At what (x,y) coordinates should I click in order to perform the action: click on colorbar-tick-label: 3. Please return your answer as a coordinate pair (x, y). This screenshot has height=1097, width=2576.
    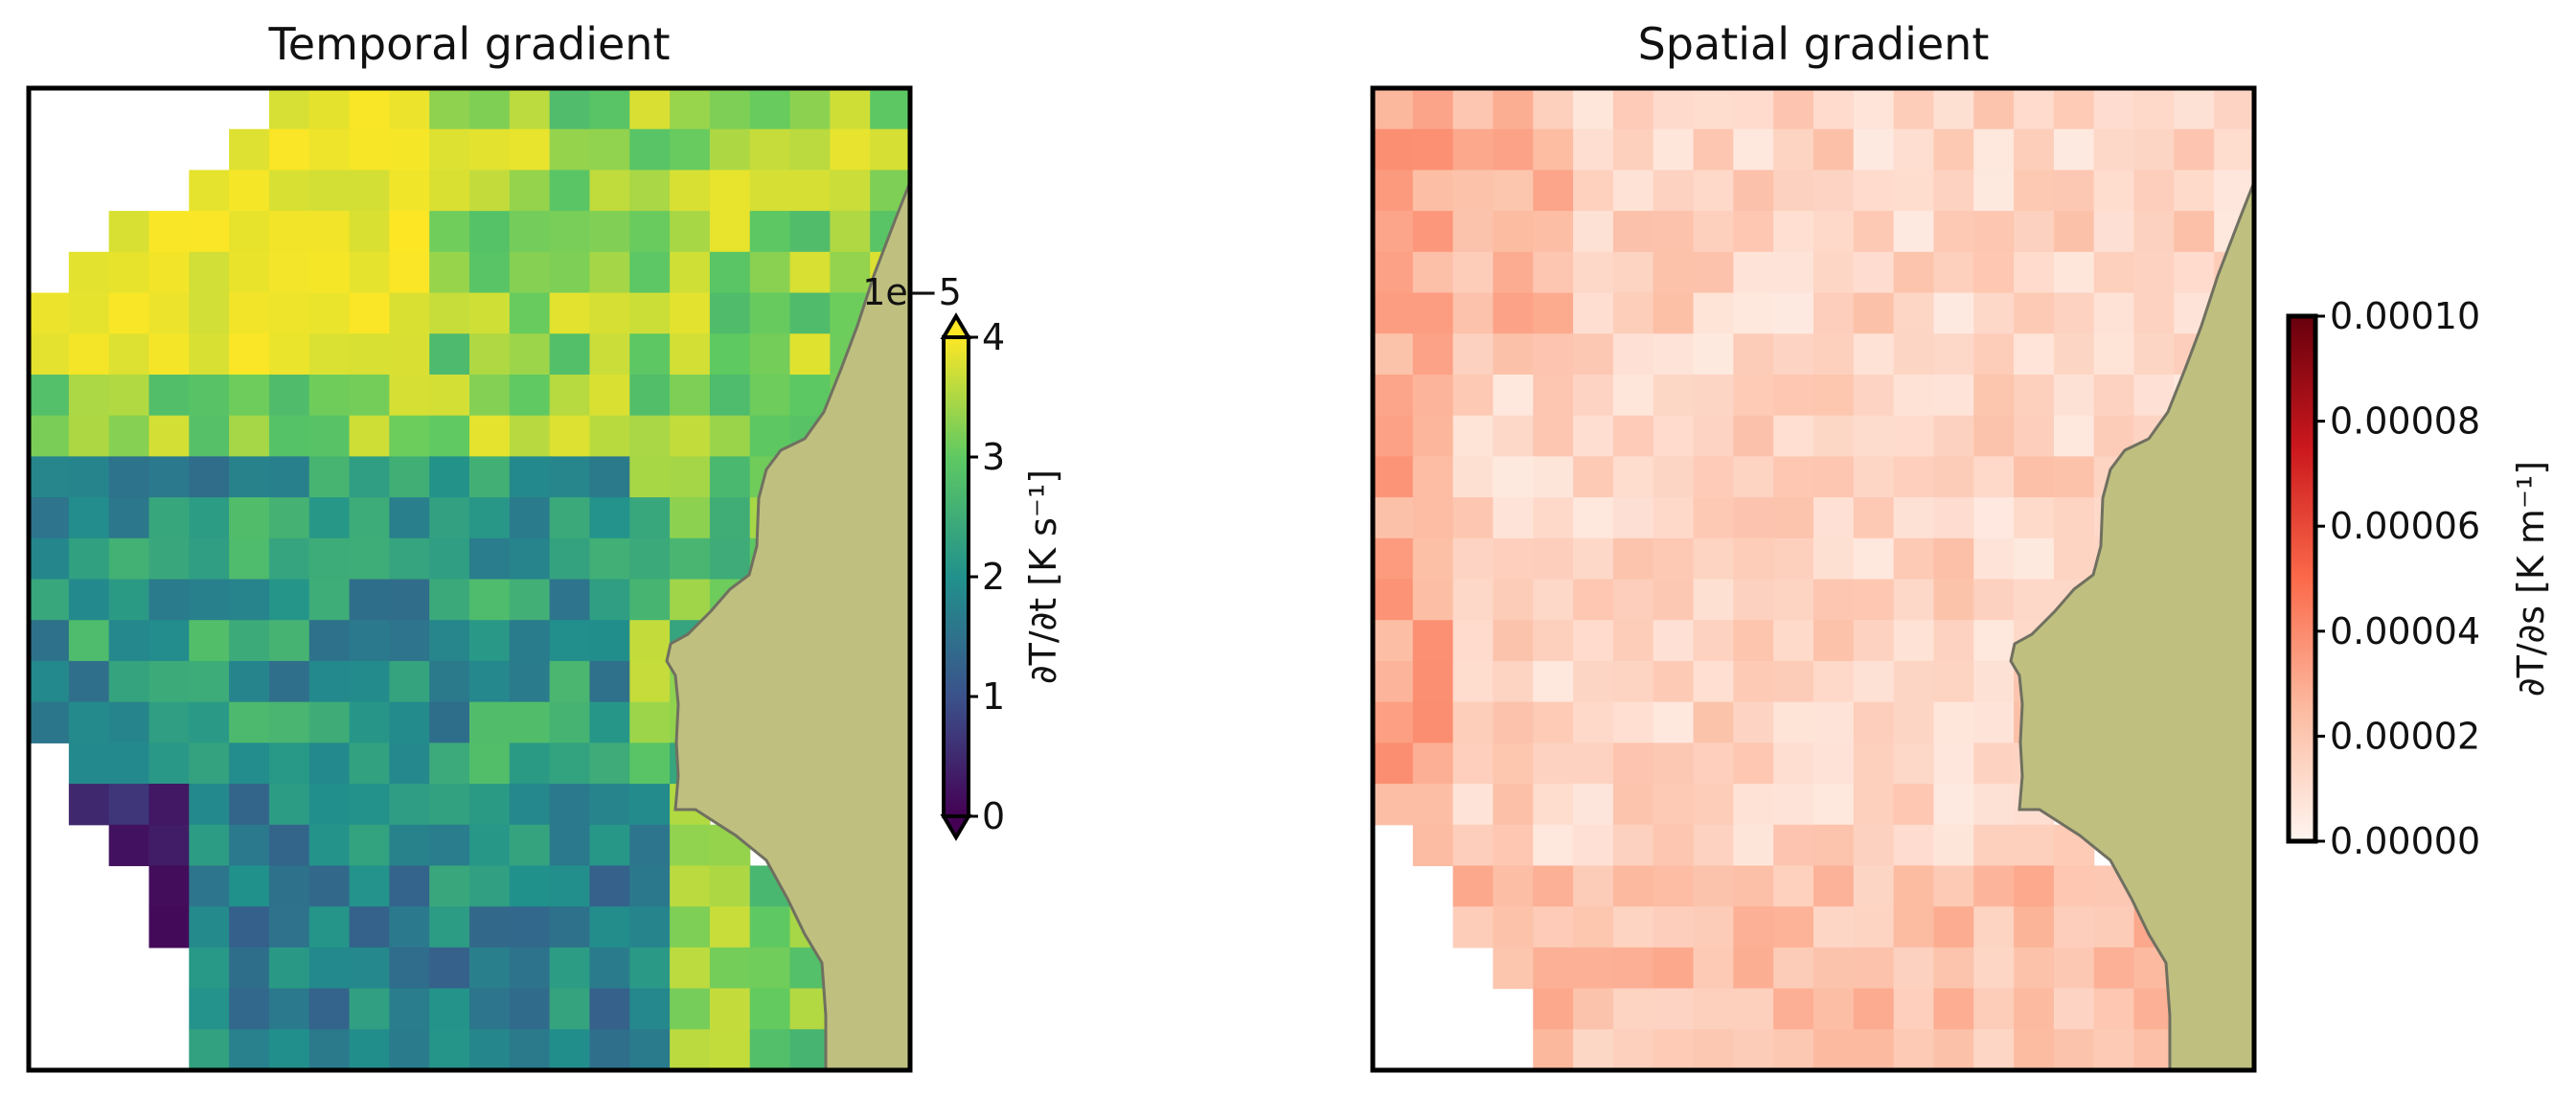
    Looking at the image, I should click on (993, 457).